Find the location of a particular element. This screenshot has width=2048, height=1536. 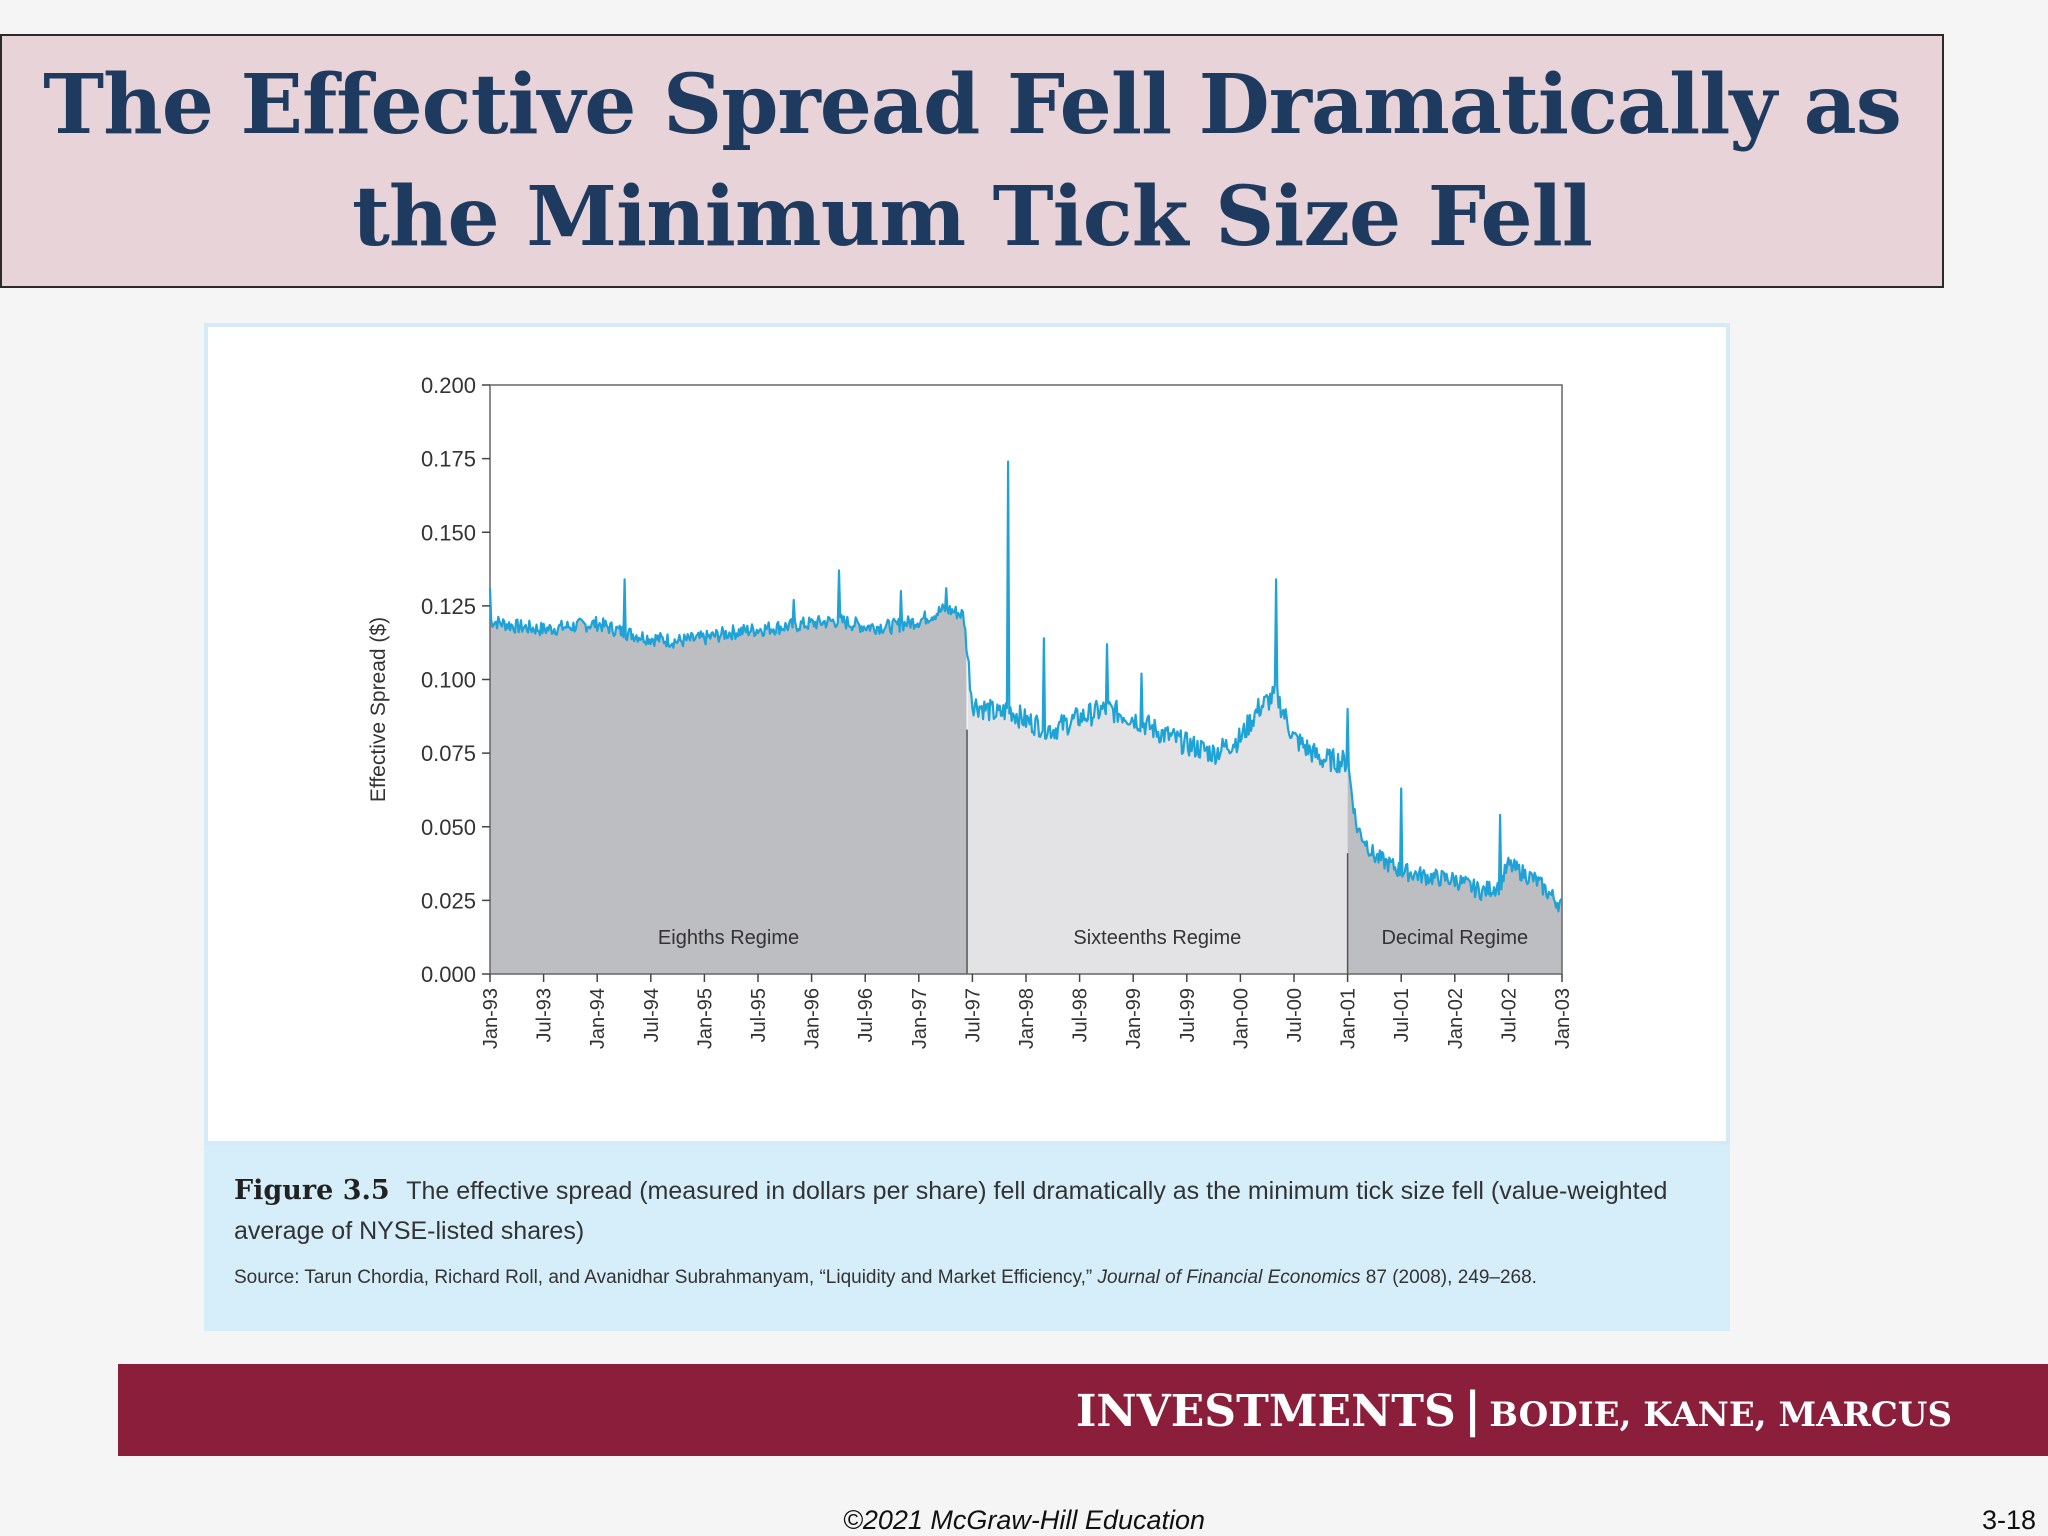

x-tick-label: Jan-00 is located at coordinates (1241, 1018).